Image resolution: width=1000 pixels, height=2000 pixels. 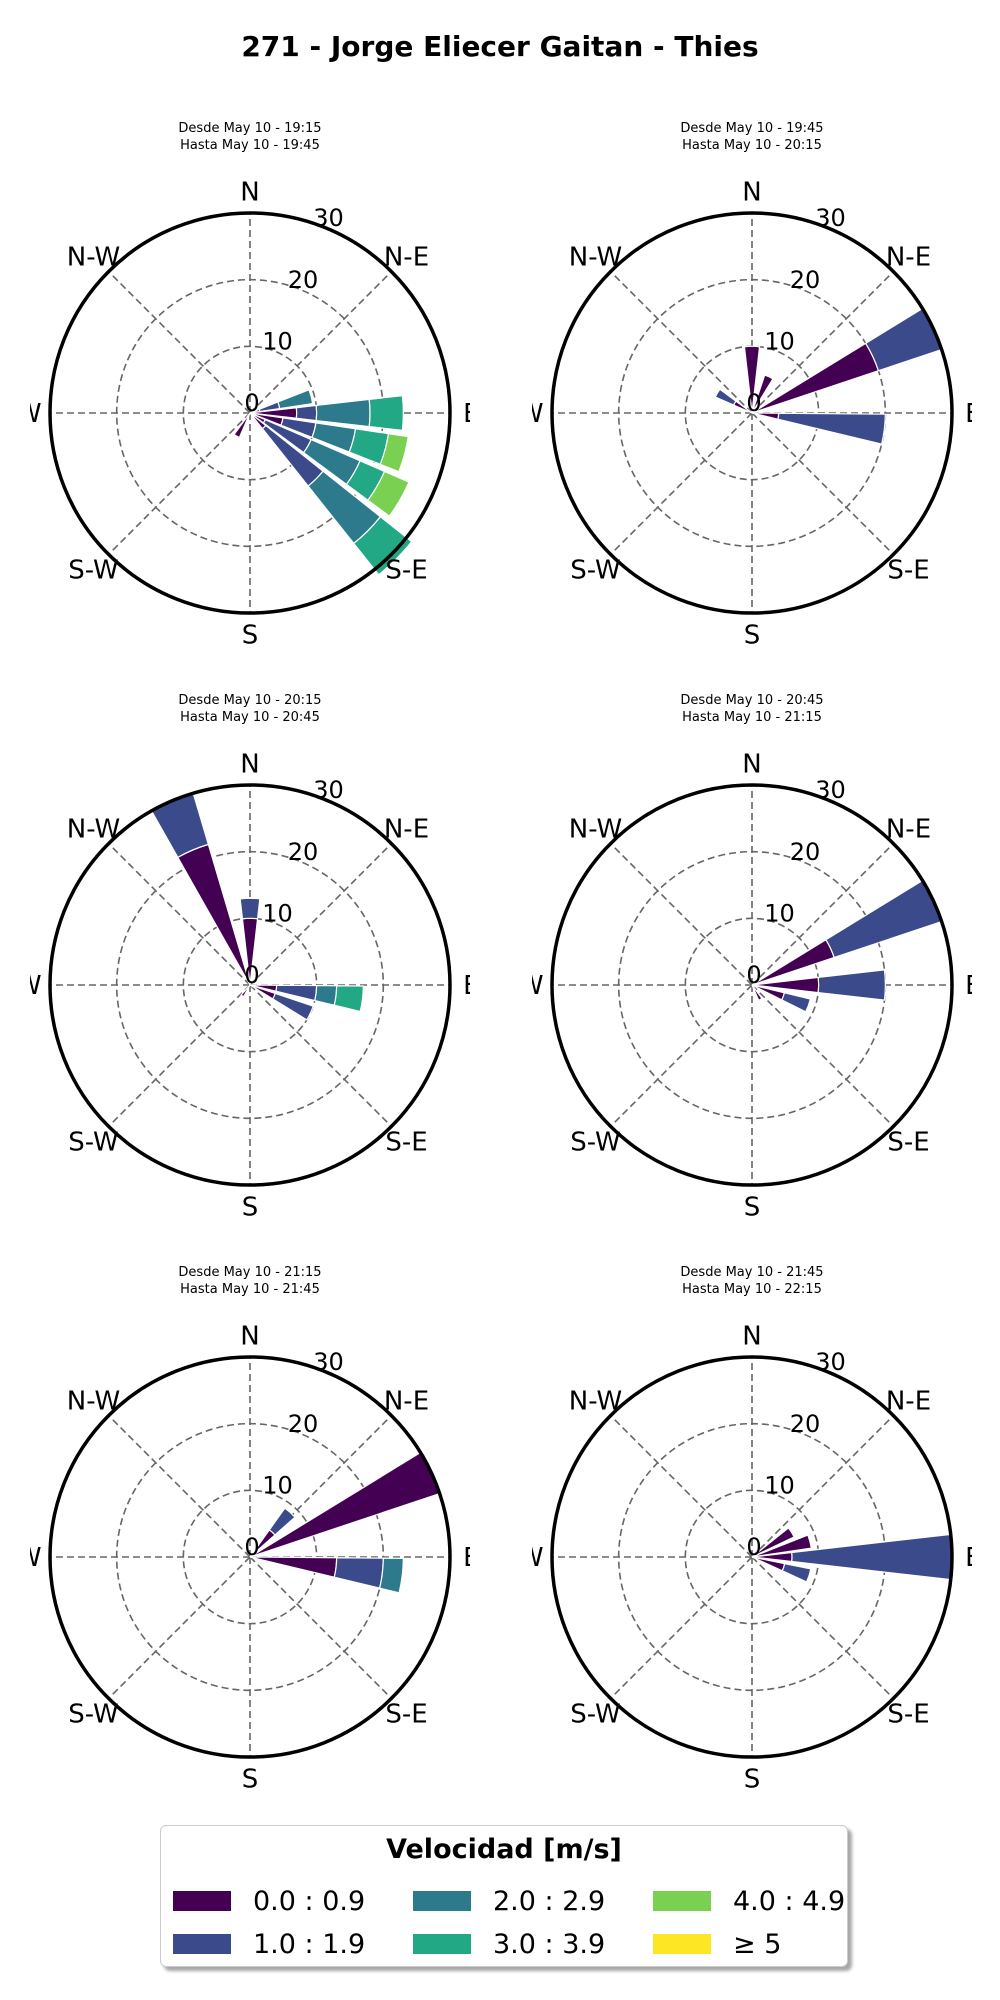 What do you see at coordinates (250, 137) in the screenshot?
I see `panel-caption: Desde May 10 - 19:15 Hasta May 10 - 19:45` at bounding box center [250, 137].